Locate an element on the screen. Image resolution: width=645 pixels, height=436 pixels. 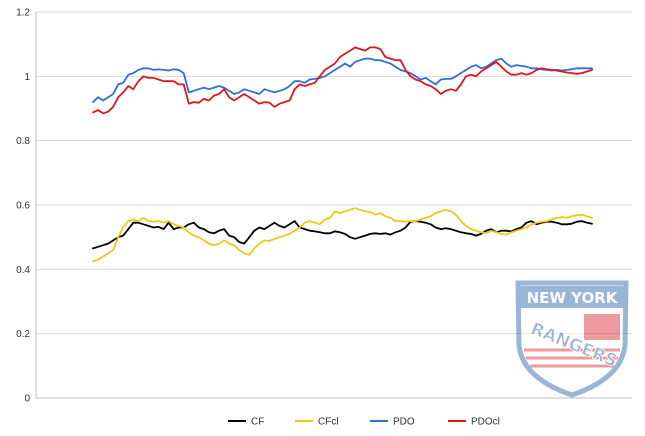
series-line-cfcl is located at coordinates (342, 235).